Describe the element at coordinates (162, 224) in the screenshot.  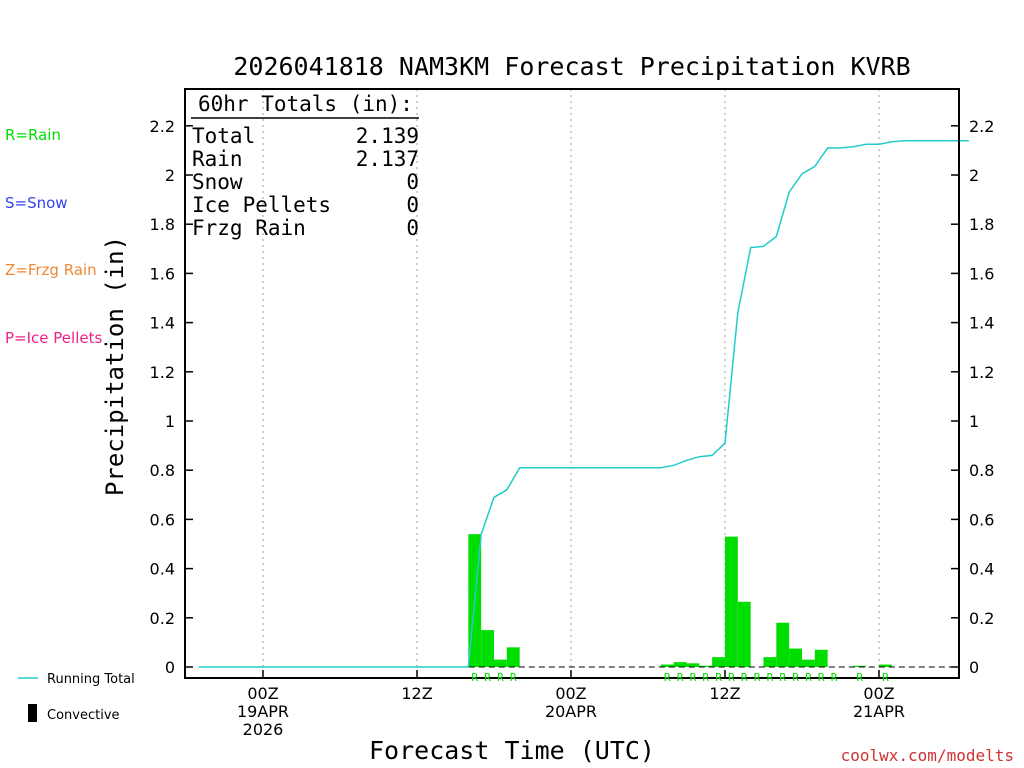
I see `y-tick-label-left: 1.8` at that location.